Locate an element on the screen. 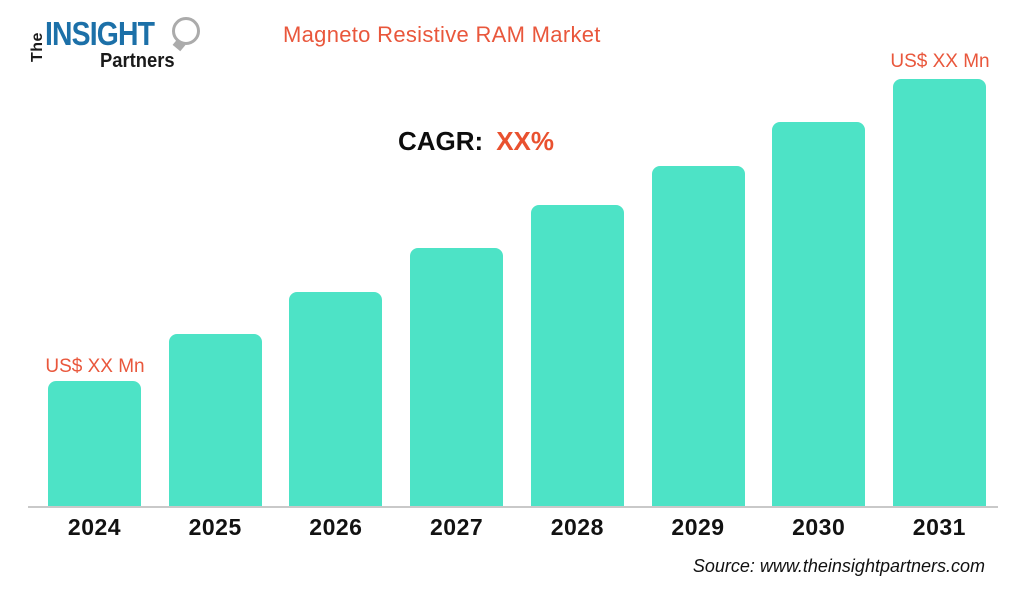 The image size is (1027, 591). logo-partners-text: Partners is located at coordinates (137, 61).